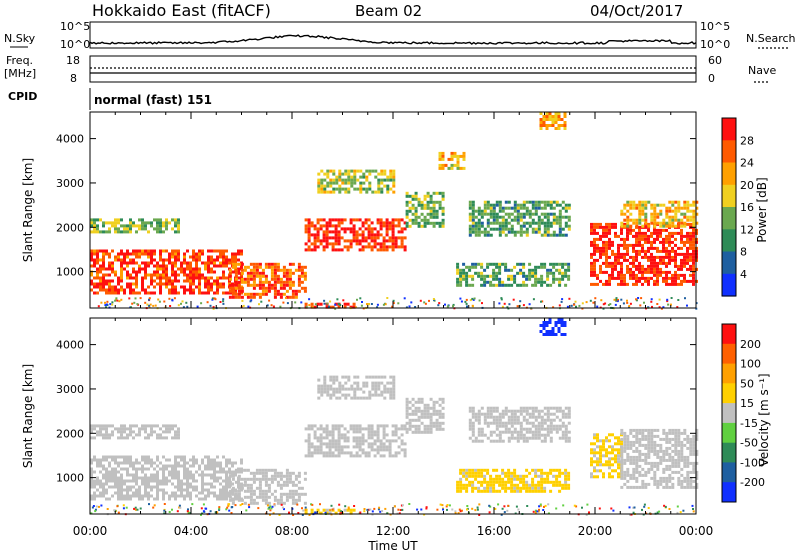  What do you see at coordinates (153, 100) in the screenshot?
I see `cpid-text: normal (fast) 151` at bounding box center [153, 100].